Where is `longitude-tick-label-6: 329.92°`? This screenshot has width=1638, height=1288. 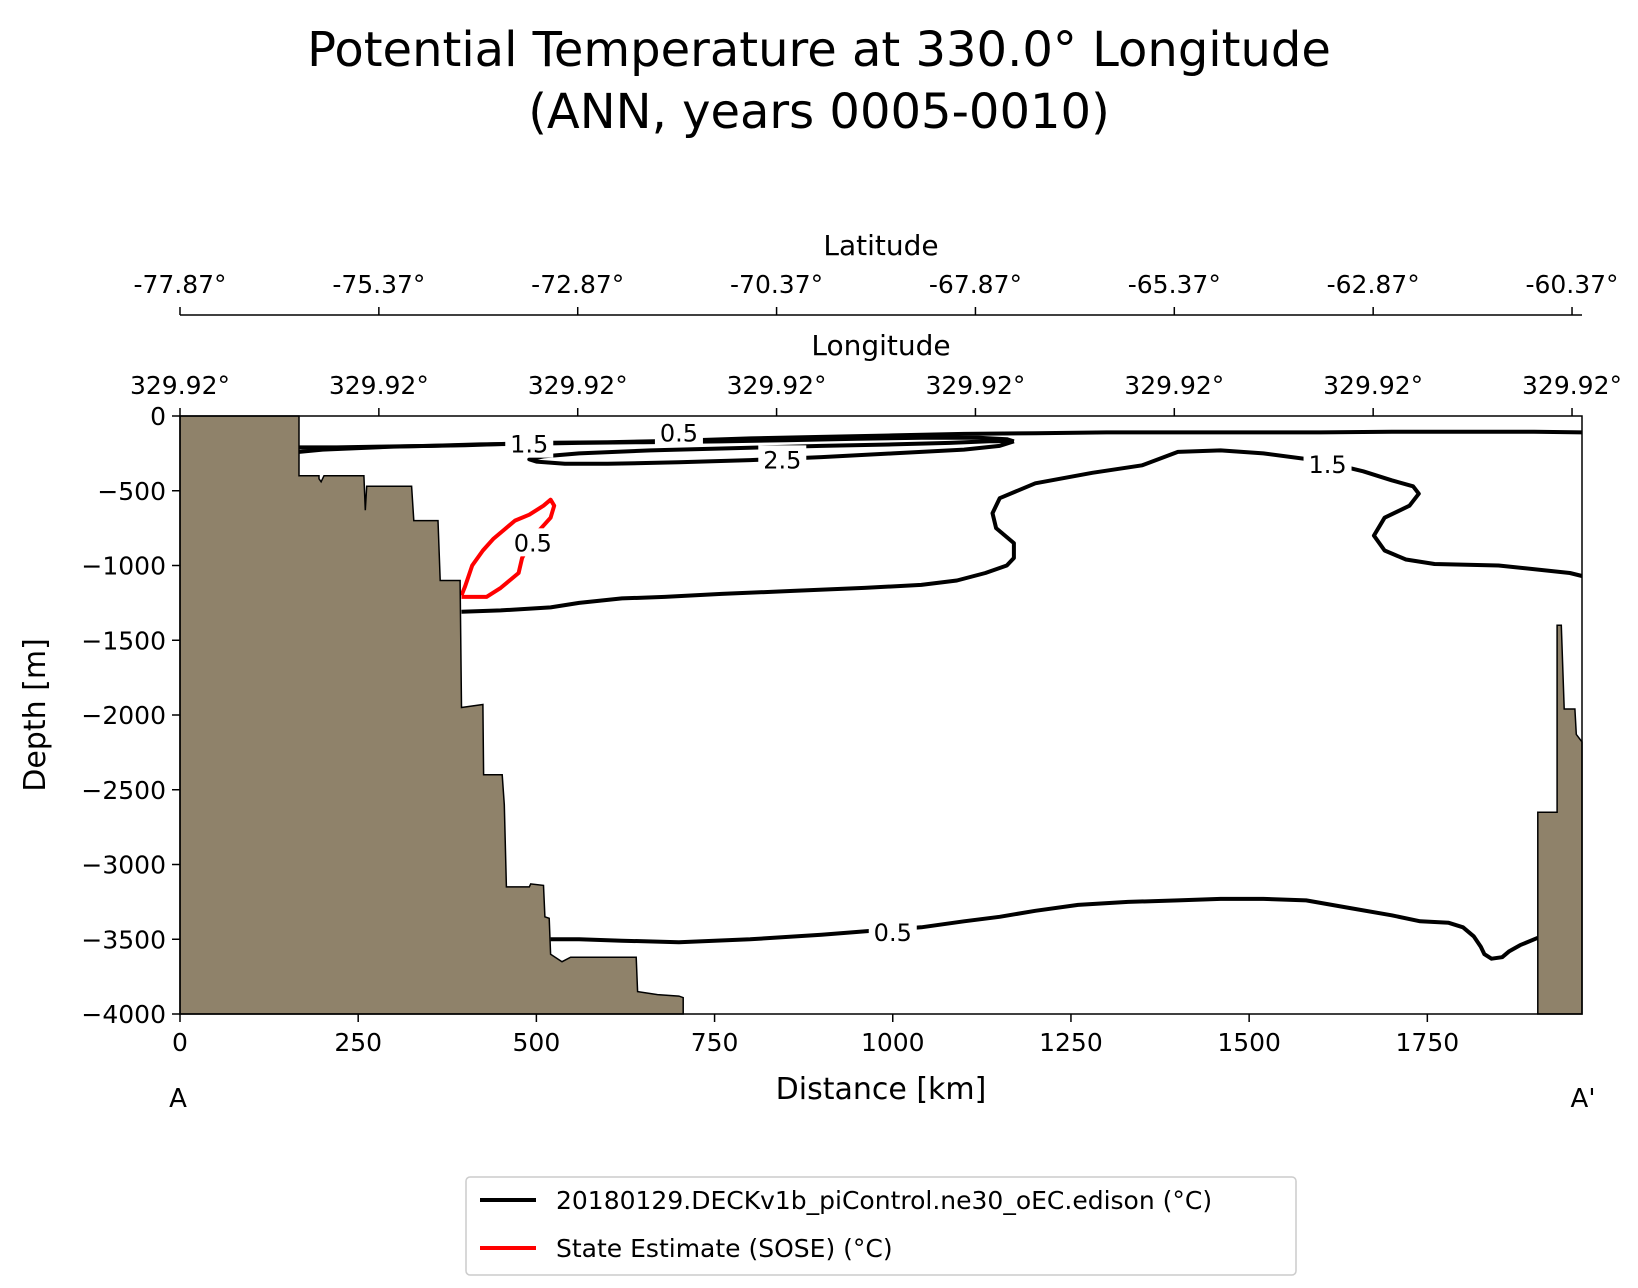
longitude-tick-label-6: 329.92° is located at coordinates (1373, 385).